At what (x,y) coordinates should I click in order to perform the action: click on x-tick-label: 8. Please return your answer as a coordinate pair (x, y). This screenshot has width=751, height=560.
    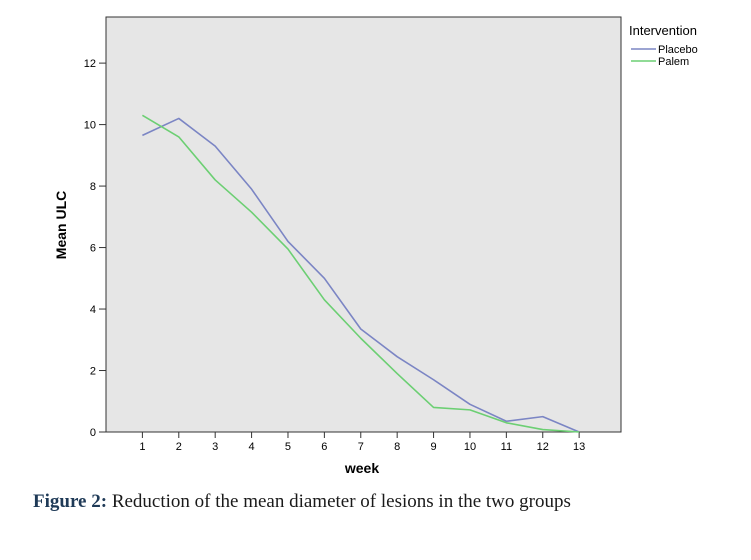
    Looking at the image, I should click on (397, 447).